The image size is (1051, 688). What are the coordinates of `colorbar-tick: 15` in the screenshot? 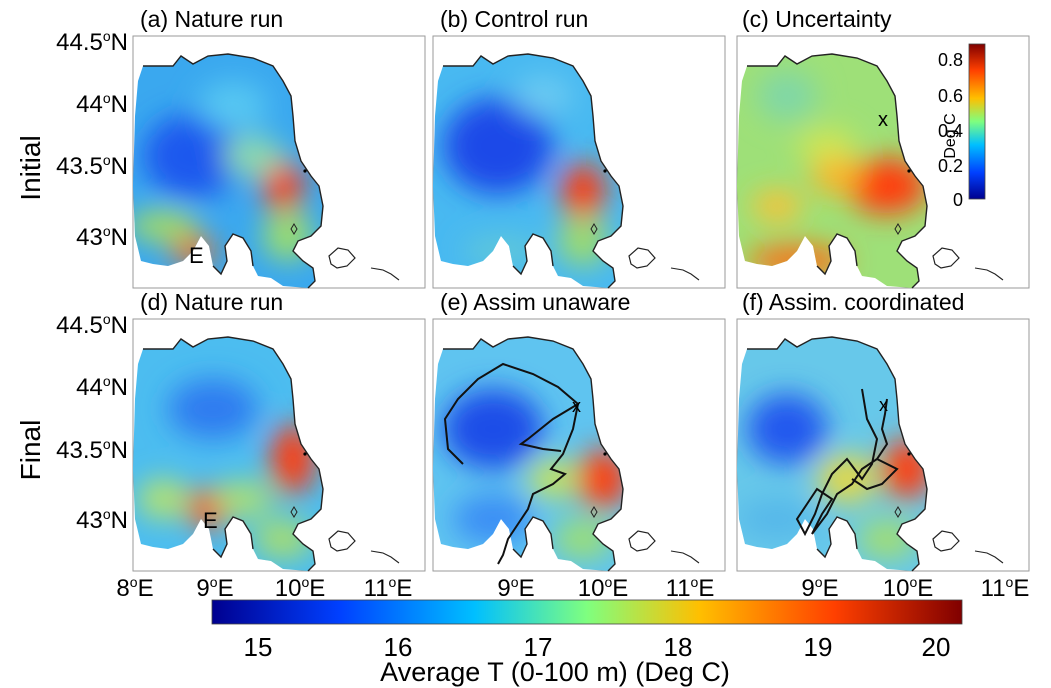 It's located at (258, 647).